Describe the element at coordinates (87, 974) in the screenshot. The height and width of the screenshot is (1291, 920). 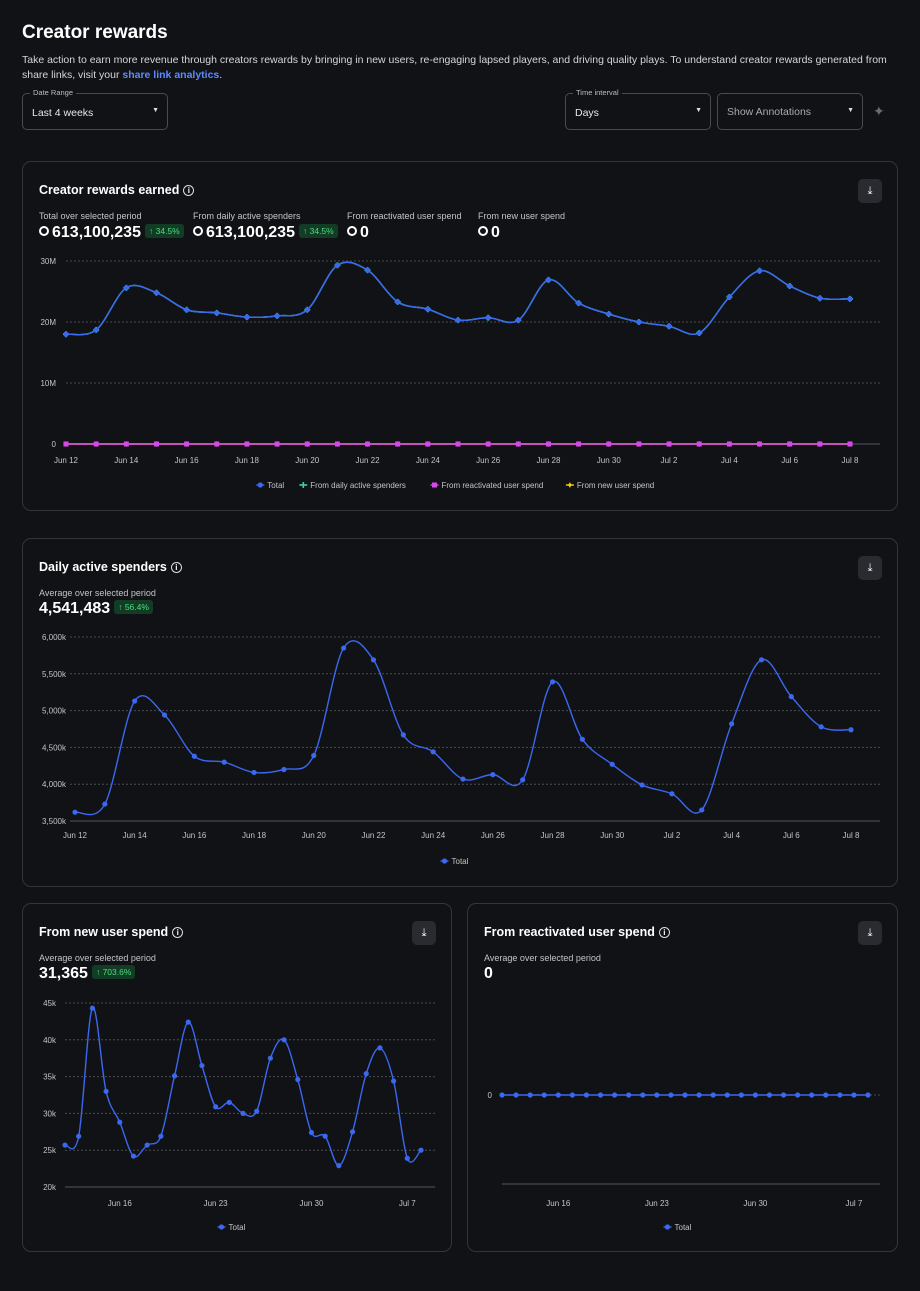
I see `stat-average: 31,365 ↑ 703.6%` at that location.